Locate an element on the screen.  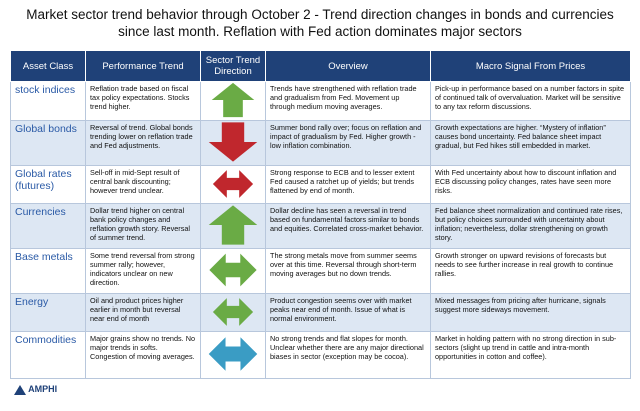
column-header: Sector Trend Direction is located at coordinates (233, 66).